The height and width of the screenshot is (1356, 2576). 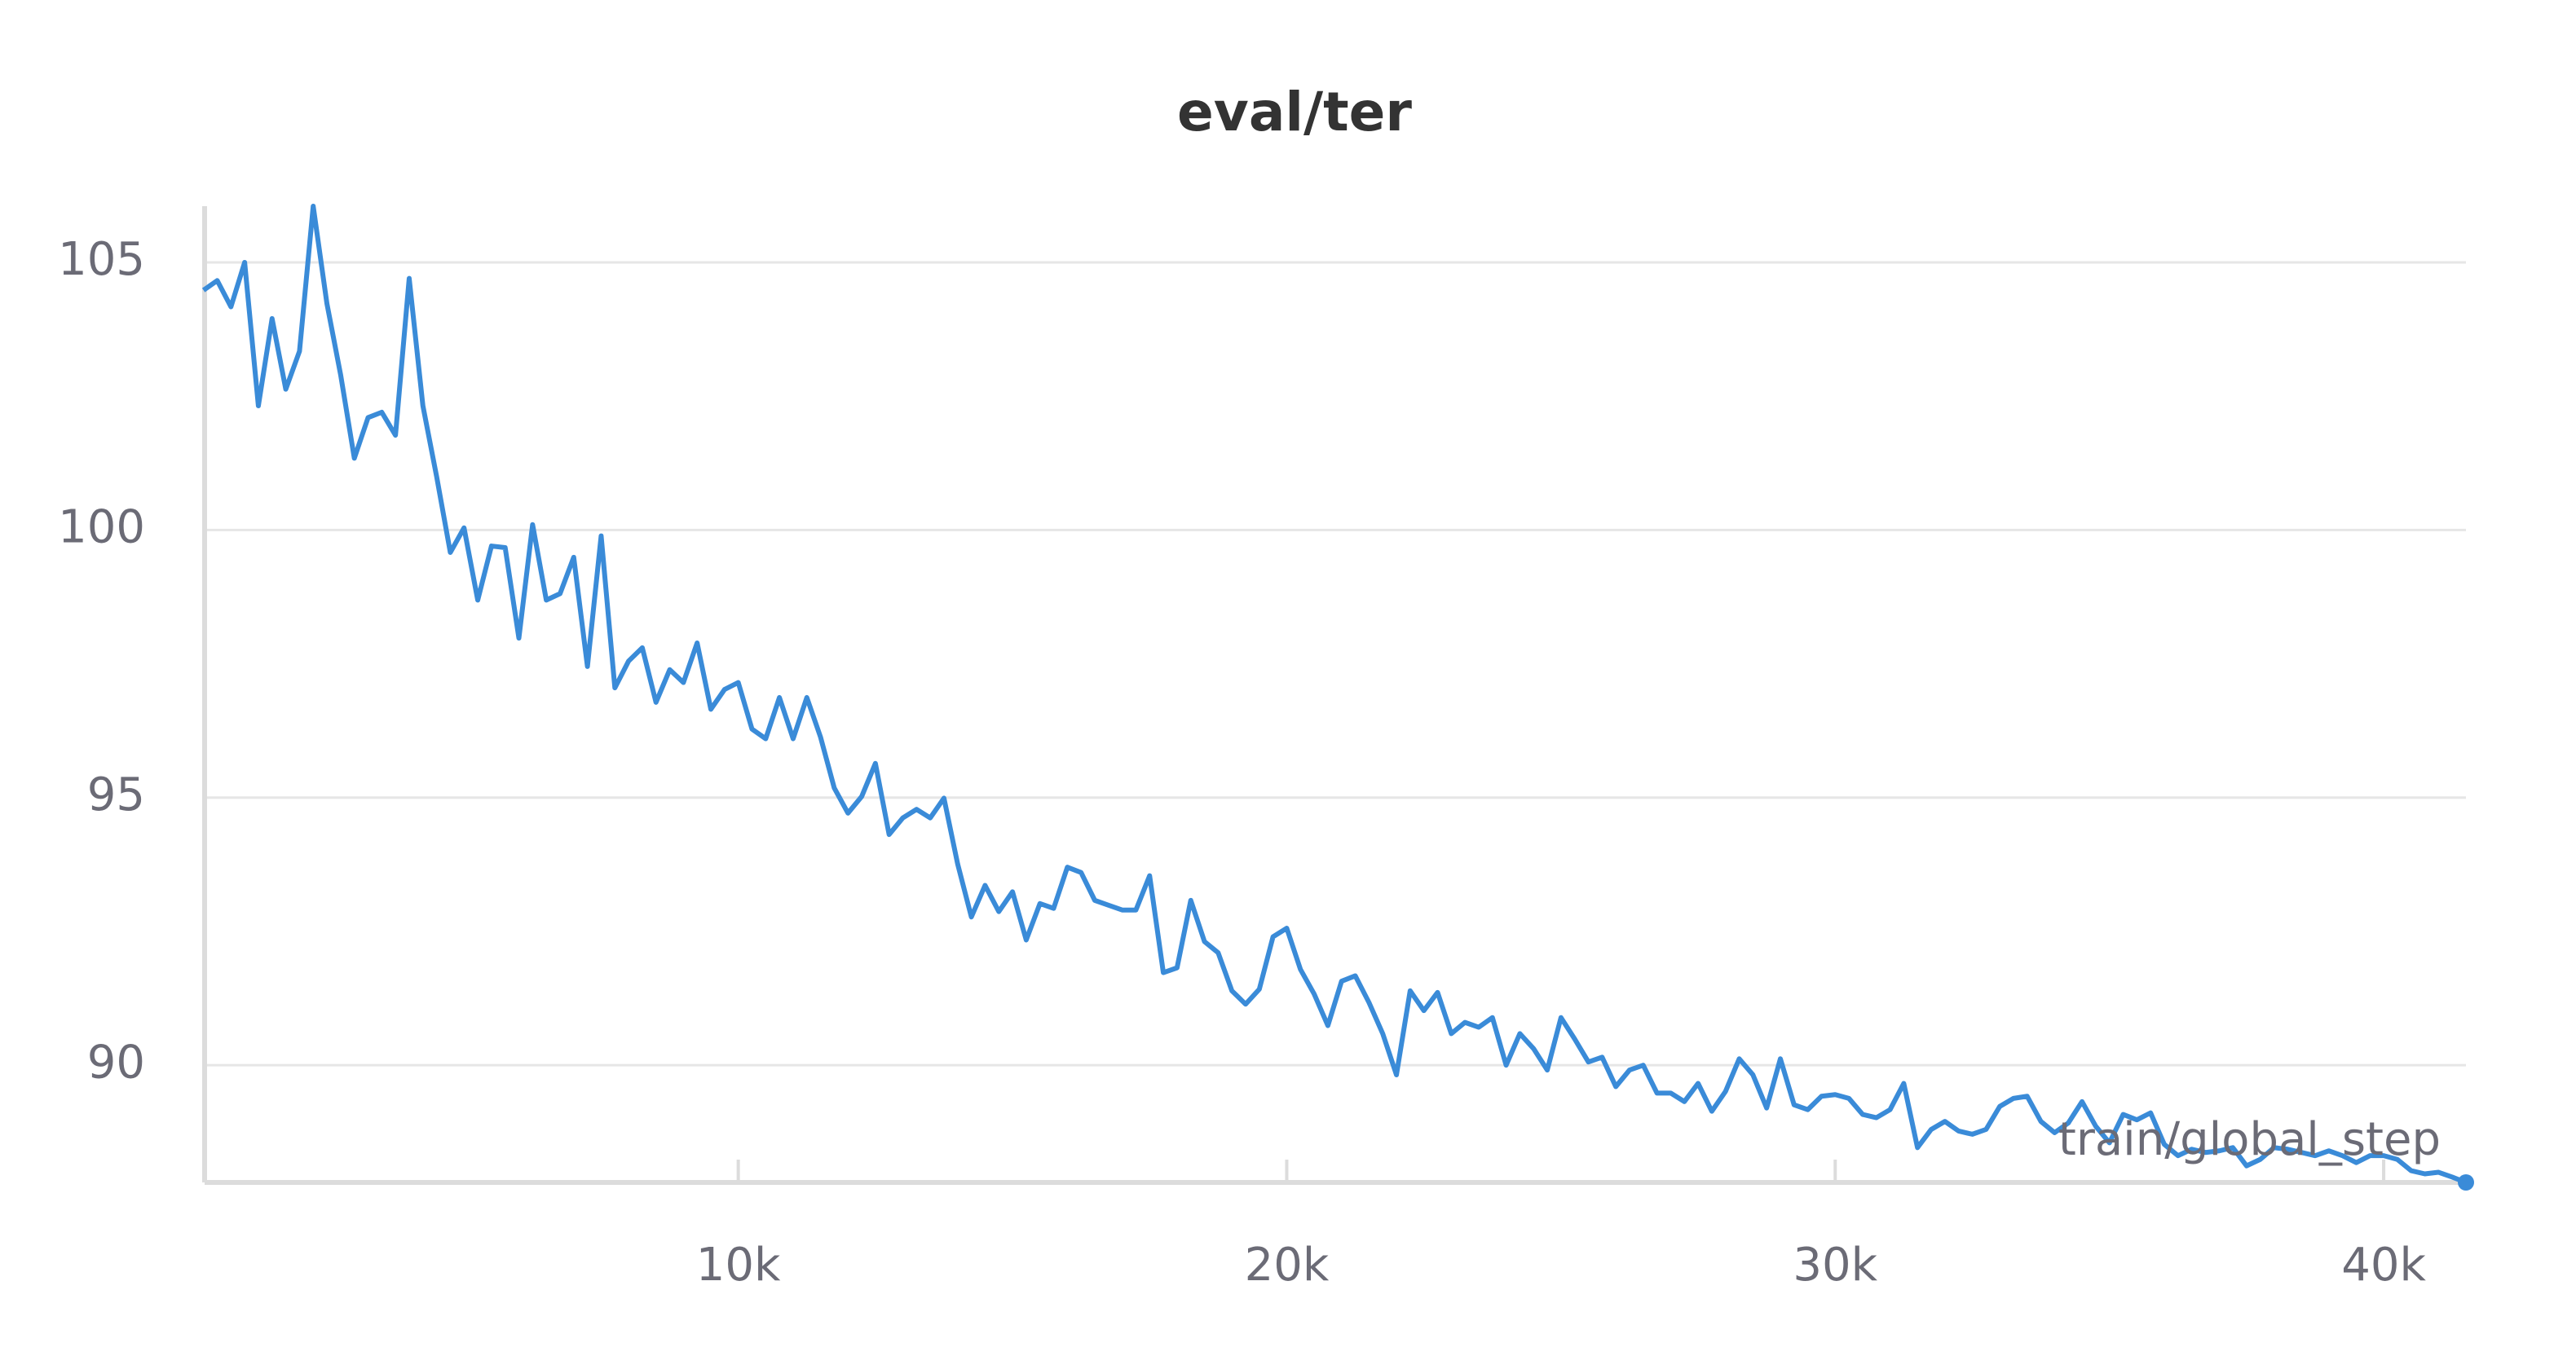 What do you see at coordinates (101, 527) in the screenshot?
I see `y-tick-label: 100` at bounding box center [101, 527].